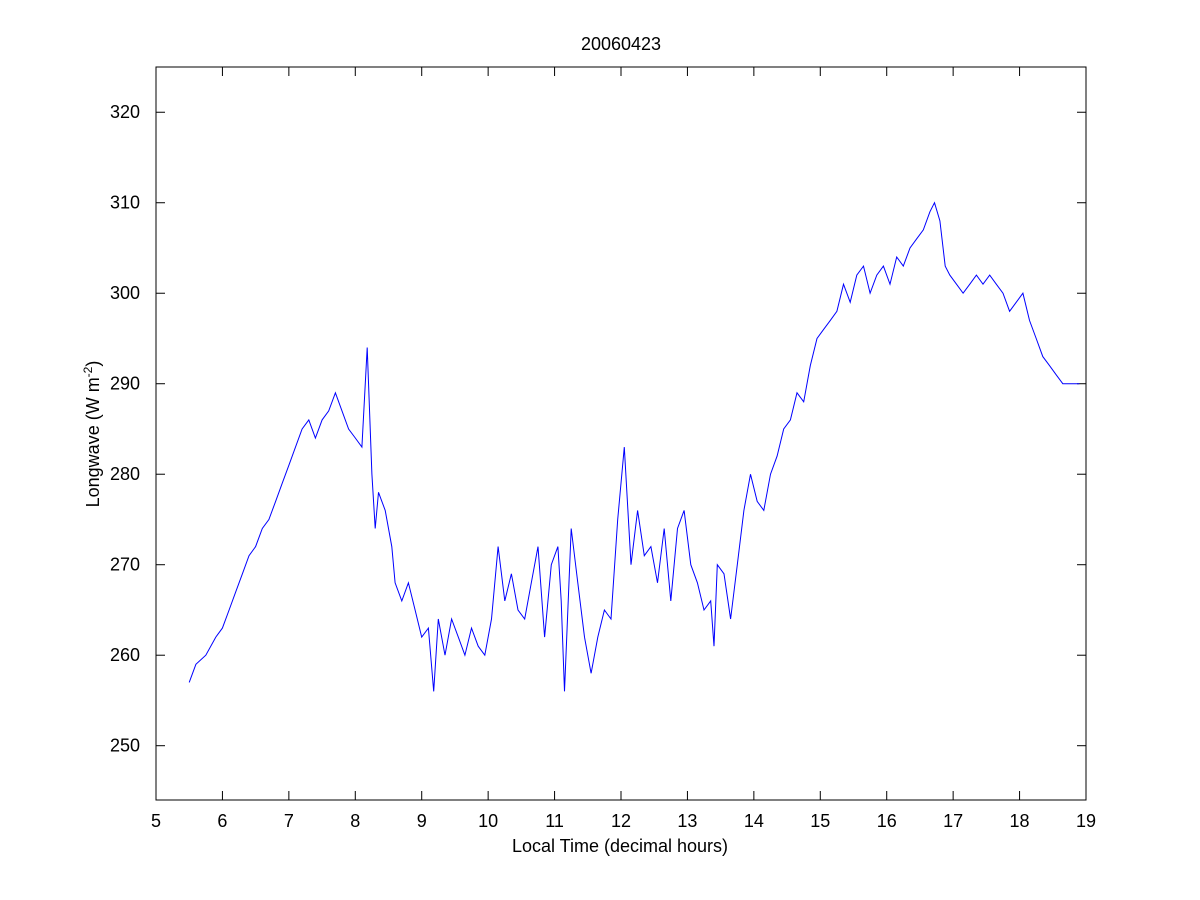 The width and height of the screenshot is (1200, 900). I want to click on y-axis-label: Longwave (W m-2), so click(92, 434).